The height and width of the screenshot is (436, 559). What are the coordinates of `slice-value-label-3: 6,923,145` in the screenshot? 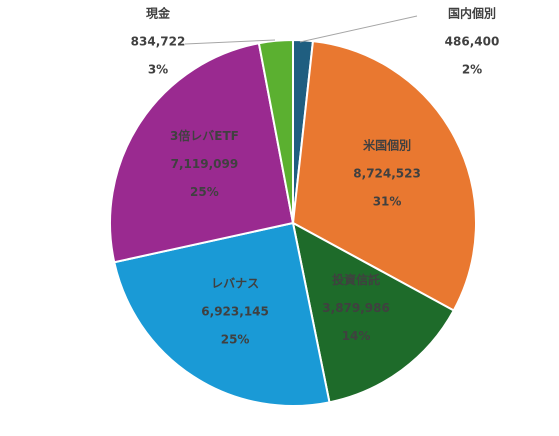 It's located at (235, 311).